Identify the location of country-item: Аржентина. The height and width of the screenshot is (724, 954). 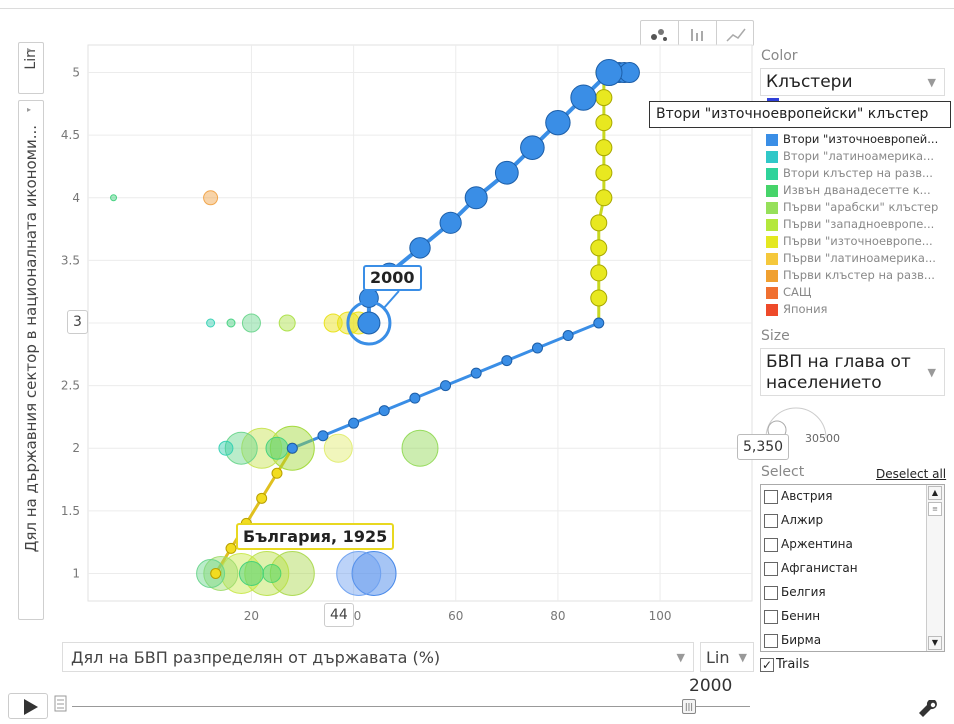
(844, 545).